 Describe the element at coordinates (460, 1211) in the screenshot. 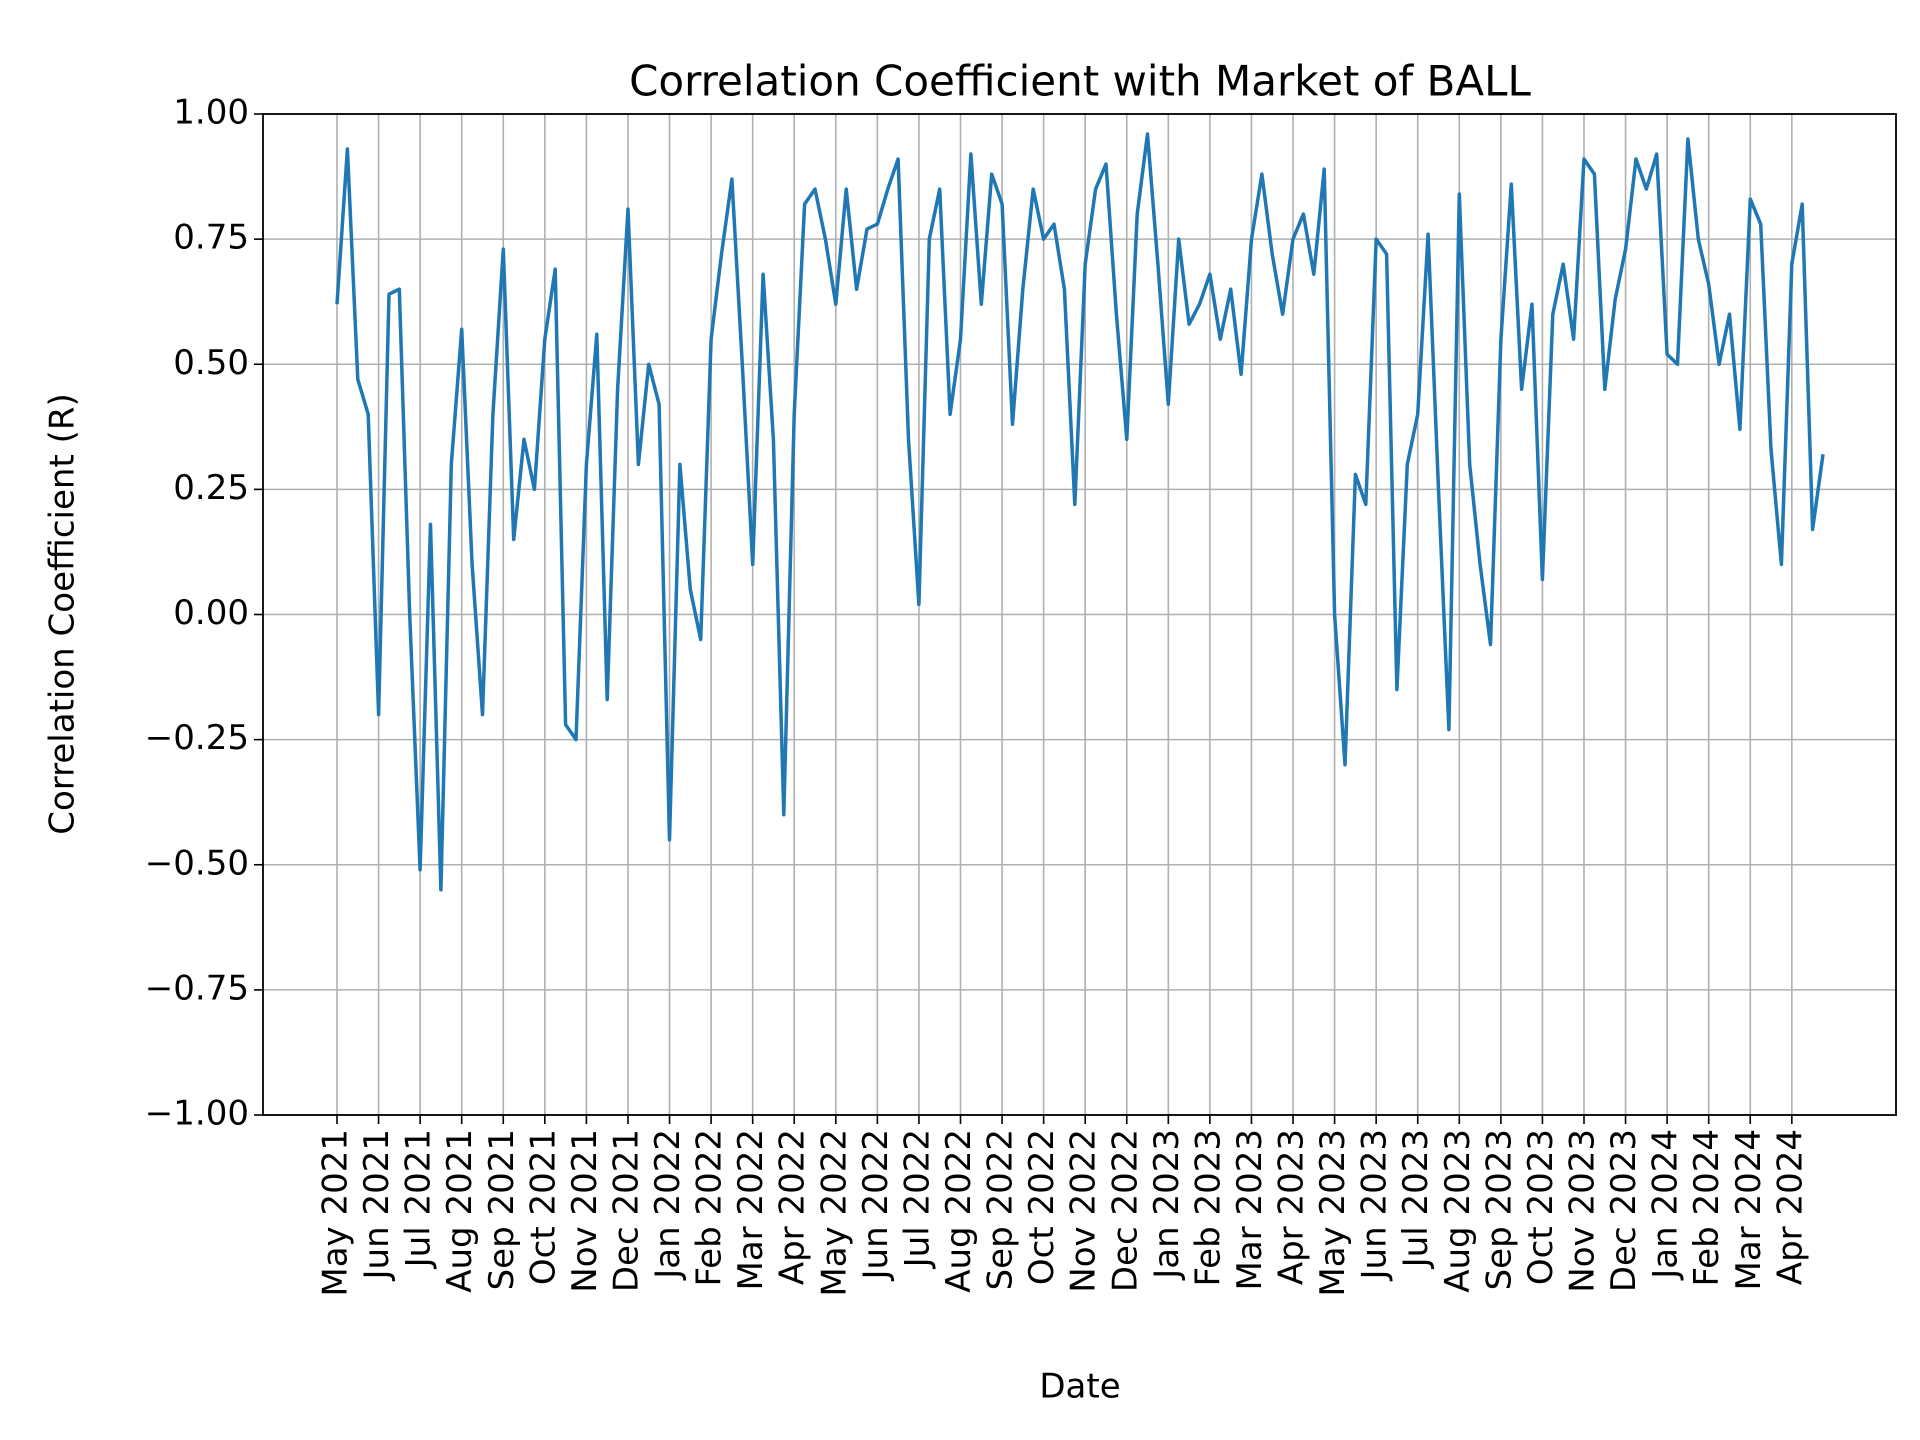

I see `x-tick-label: Aug 2021` at that location.